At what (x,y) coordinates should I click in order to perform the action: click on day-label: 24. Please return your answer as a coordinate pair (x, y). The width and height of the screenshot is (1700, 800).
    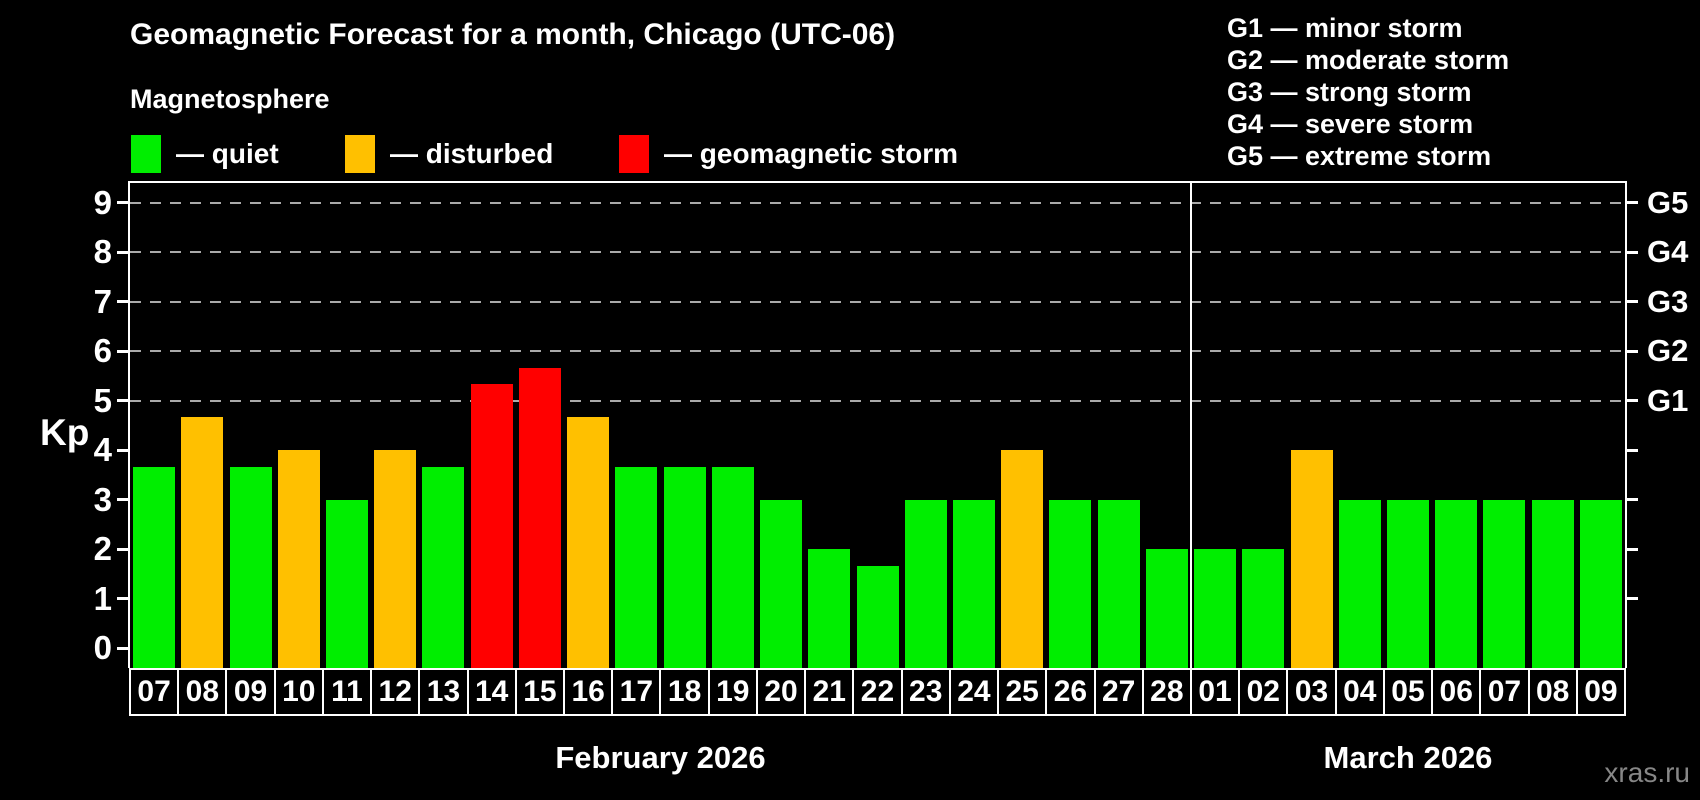
    Looking at the image, I should click on (974, 692).